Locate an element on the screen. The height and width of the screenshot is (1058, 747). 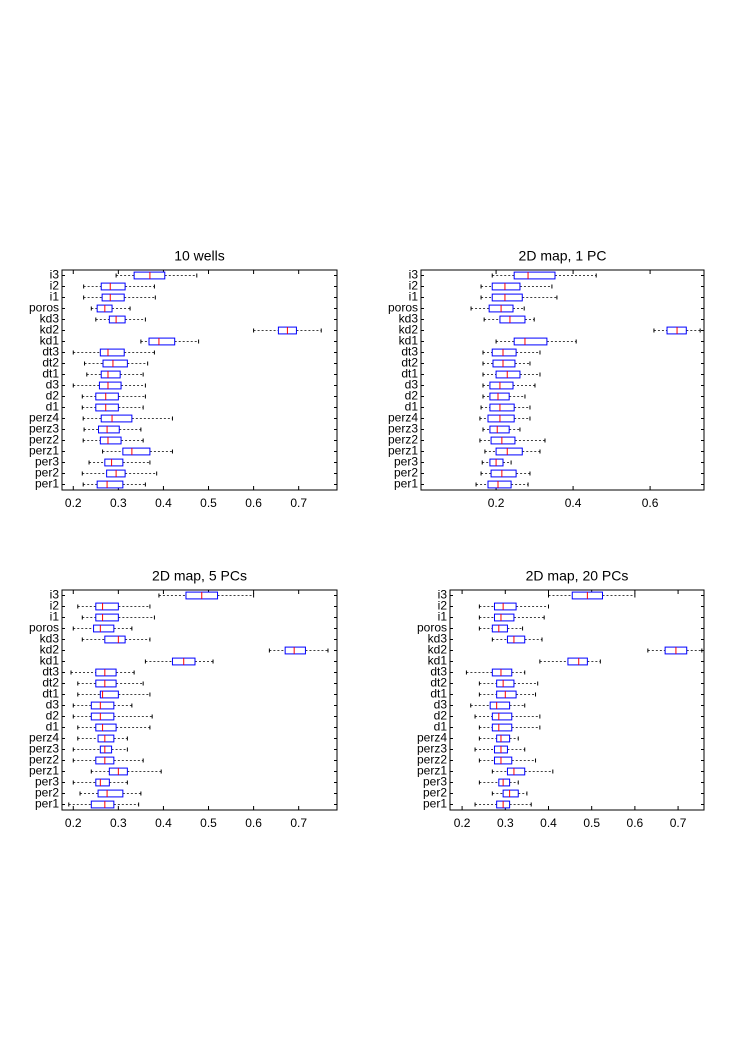
y-tick-label: d3 is located at coordinates (412, 385).